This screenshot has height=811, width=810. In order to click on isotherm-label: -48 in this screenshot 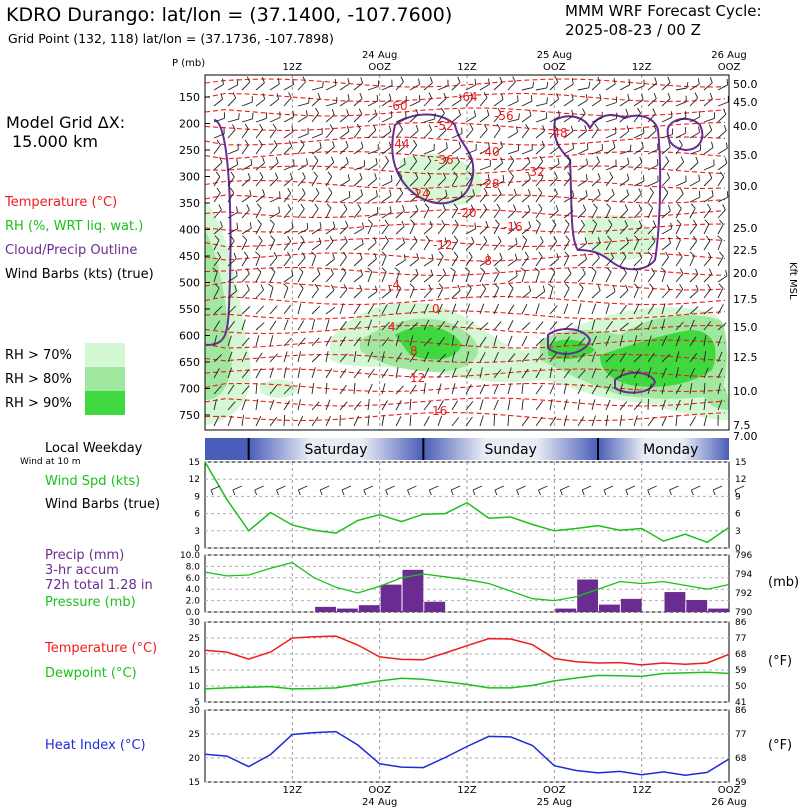, I will do `click(558, 133)`.